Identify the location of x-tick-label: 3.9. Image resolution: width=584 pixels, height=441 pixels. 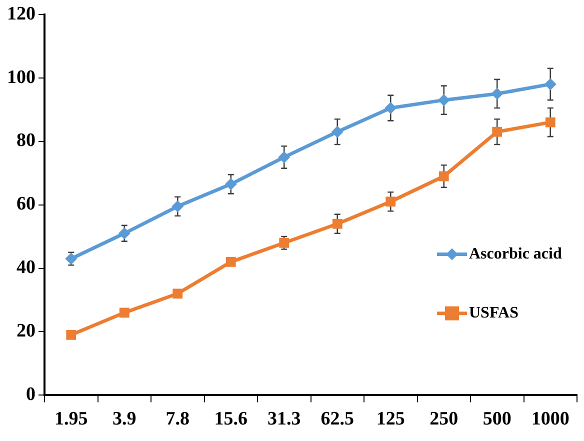
(124, 419).